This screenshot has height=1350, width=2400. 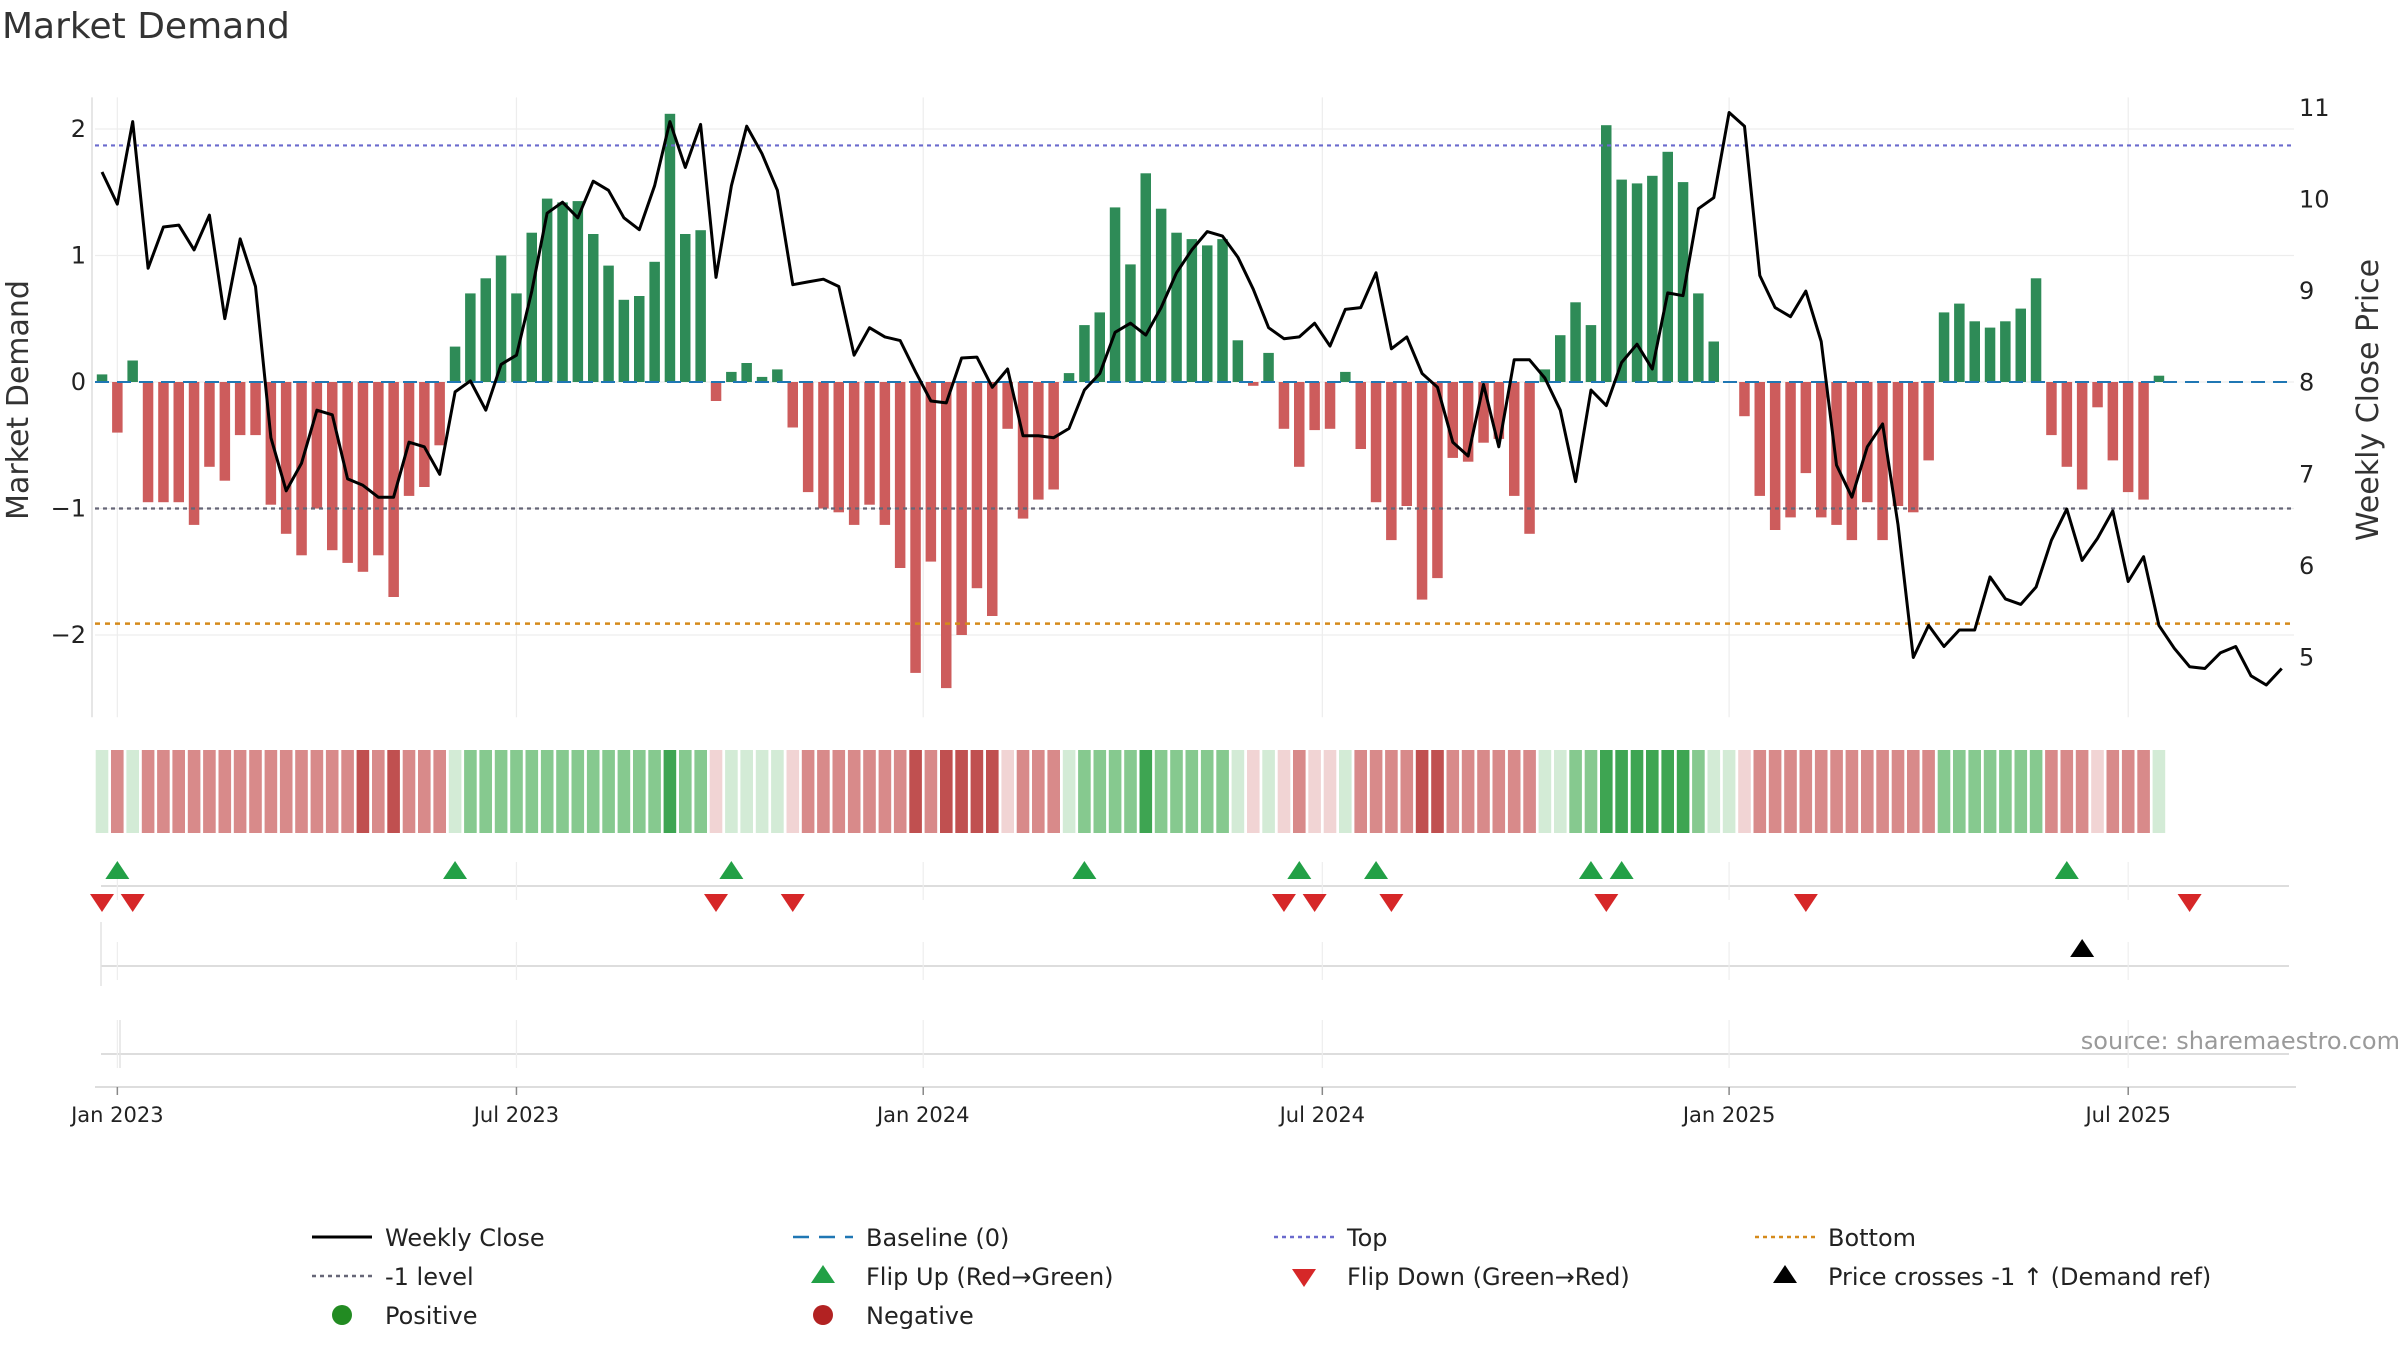 I want to click on legend-item-flip_down: Flip Down (Green→Red), so click(x=1461, y=1277).